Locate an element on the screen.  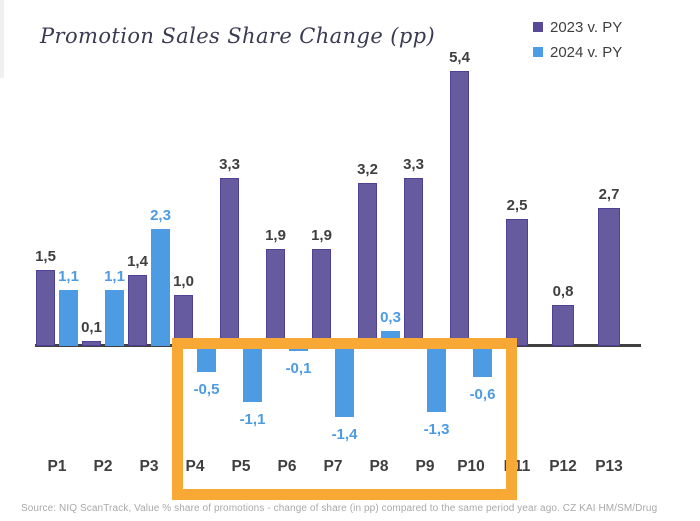
value-label-2024-v-py-p6: -0,1 is located at coordinates (298, 369).